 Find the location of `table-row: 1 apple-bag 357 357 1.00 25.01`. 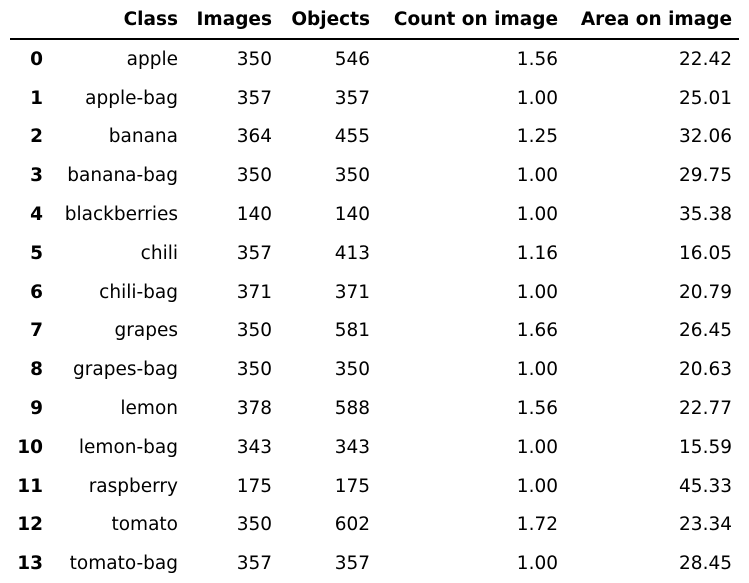

table-row: 1 apple-bag 357 357 1.00 25.01 is located at coordinates (374, 98).